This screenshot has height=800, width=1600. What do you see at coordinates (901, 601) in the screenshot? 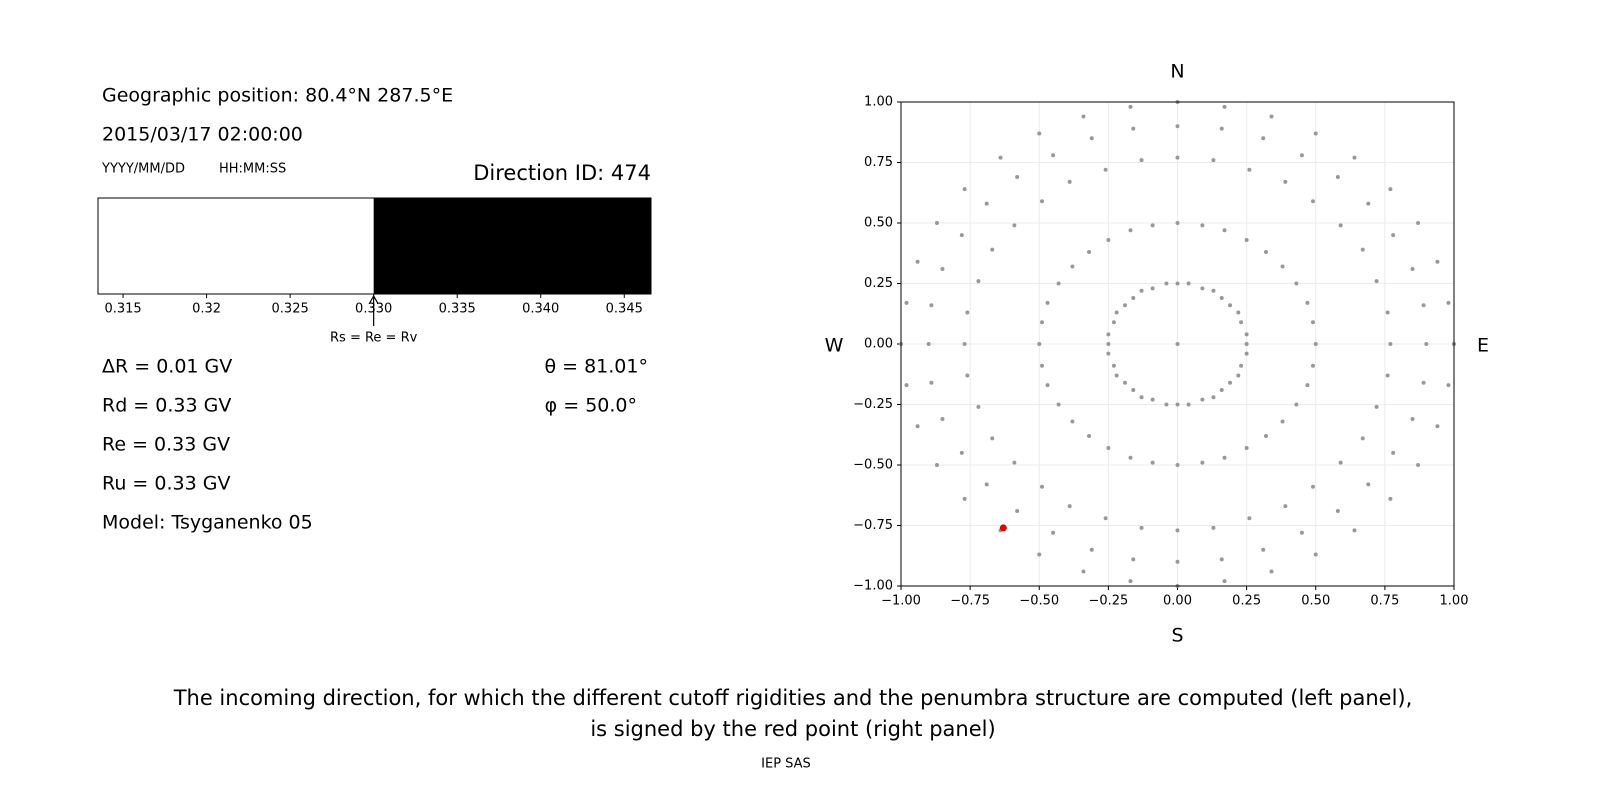
I see `x-tick-label: −1.00` at bounding box center [901, 601].